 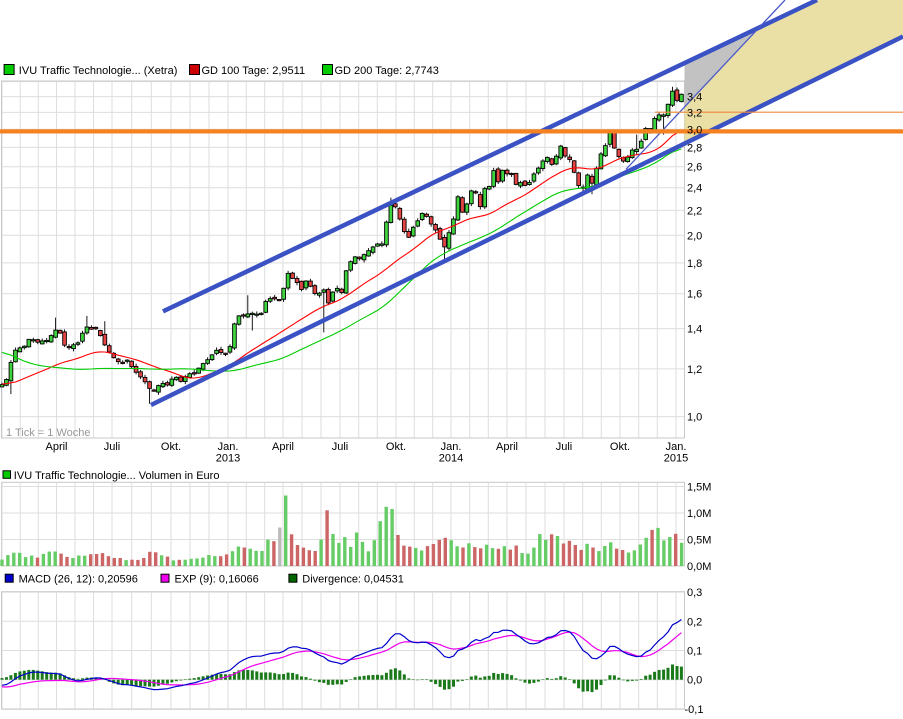 What do you see at coordinates (451, 459) in the screenshot?
I see `svg-text: 2014` at bounding box center [451, 459].